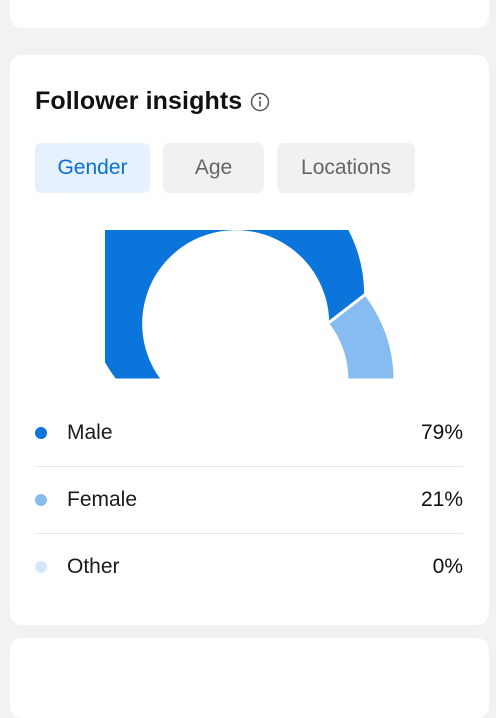 The image size is (496, 718). I want to click on legend-dot-male, so click(41, 433).